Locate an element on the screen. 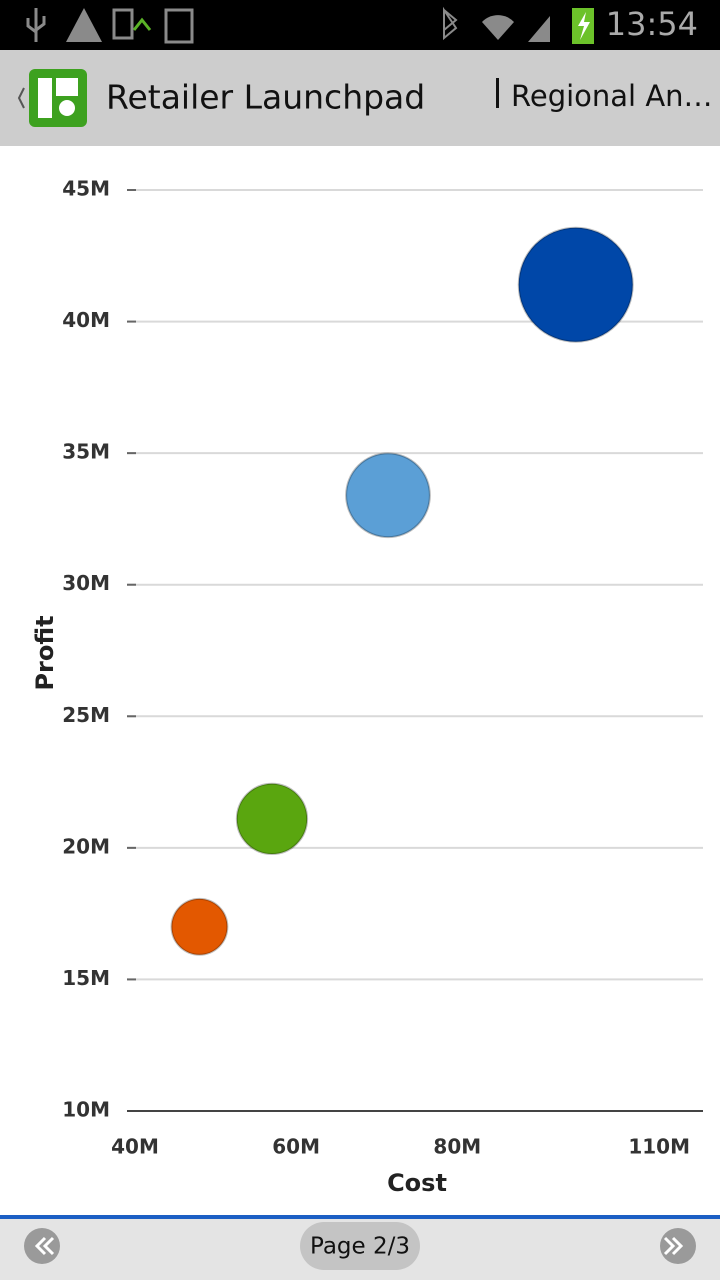  status-icons: 13:54 is located at coordinates (362, 24).